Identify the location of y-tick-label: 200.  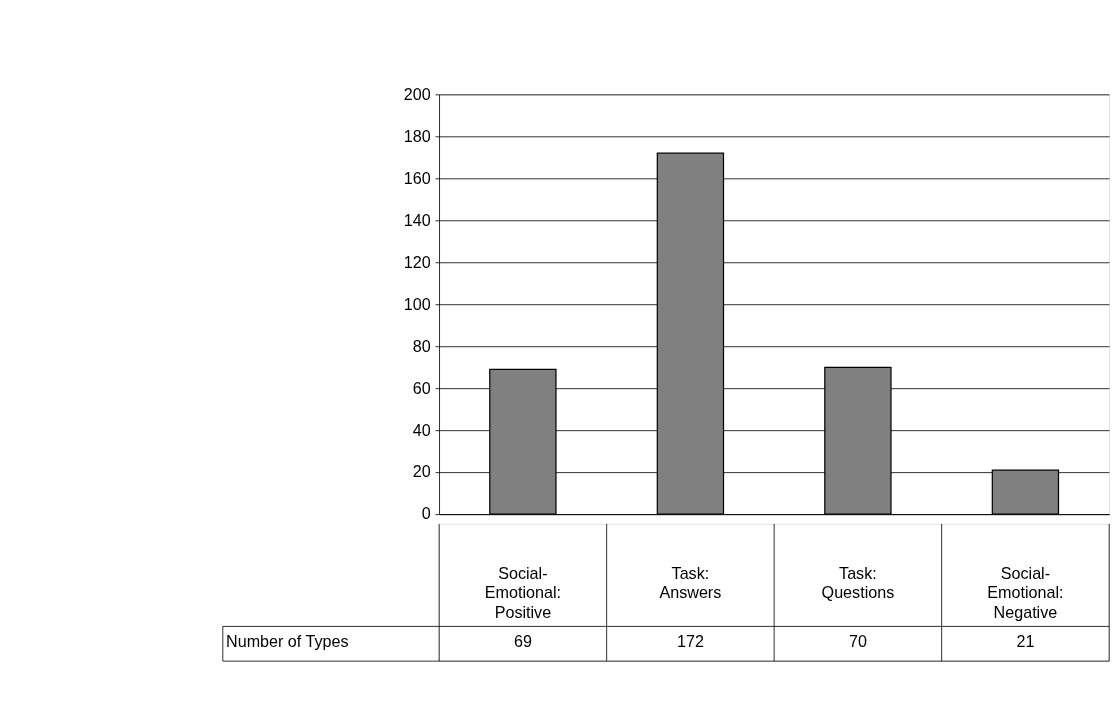
(417, 93).